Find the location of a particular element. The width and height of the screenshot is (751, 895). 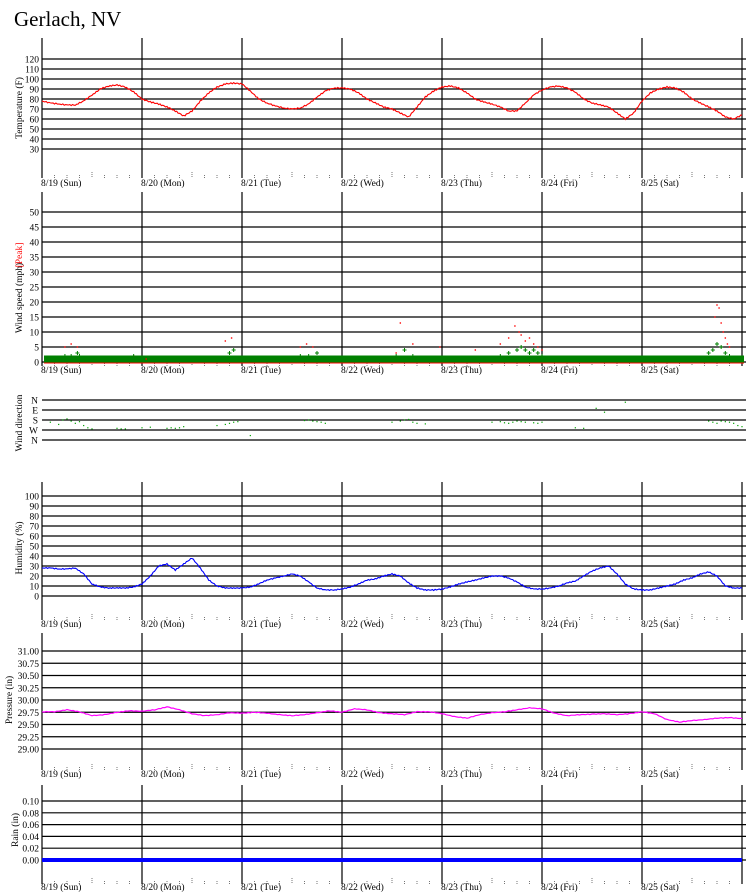

pressure-day-label: 8/21 (Tue) is located at coordinates (261, 774).